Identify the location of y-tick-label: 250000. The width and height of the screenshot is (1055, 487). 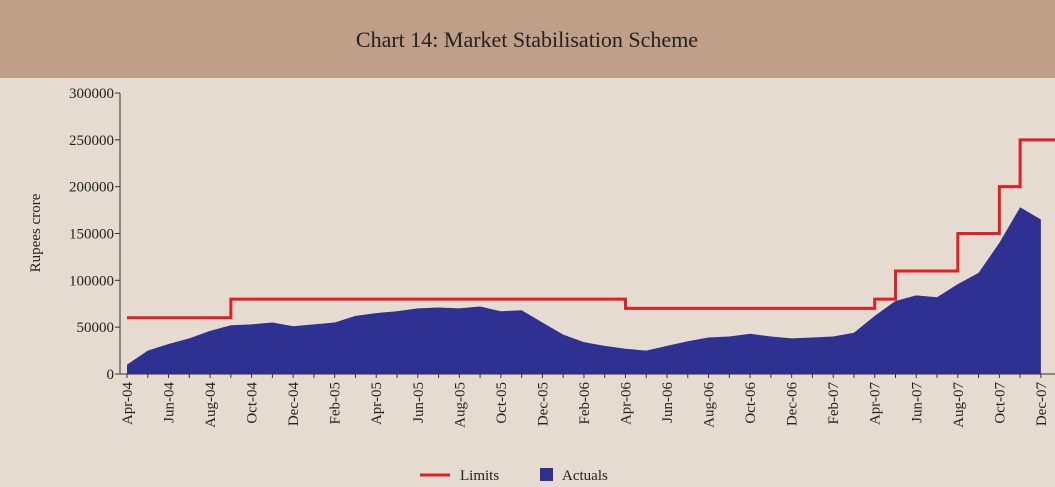
(91, 141).